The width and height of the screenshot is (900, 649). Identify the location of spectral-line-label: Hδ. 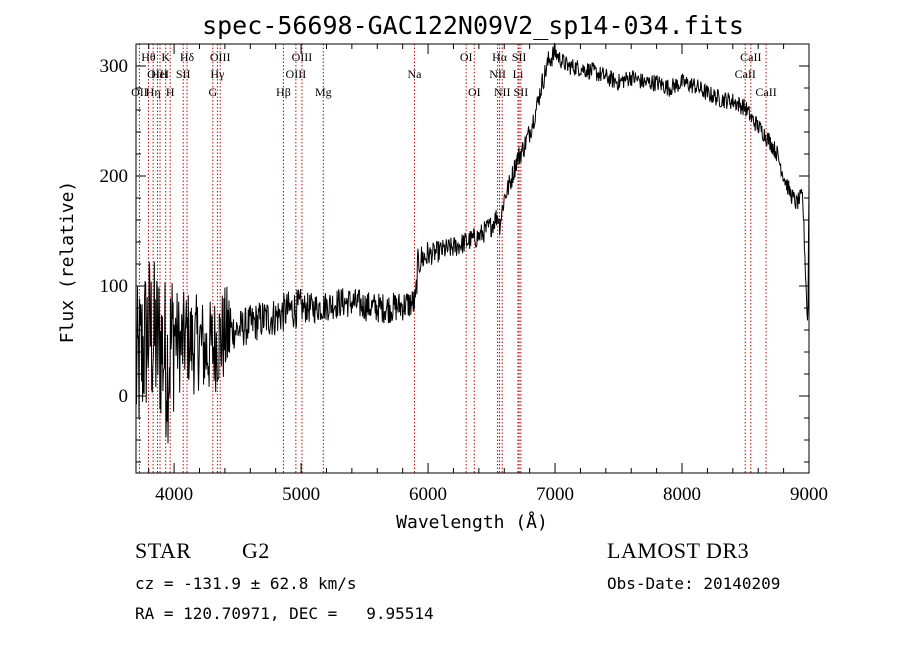
(187, 57).